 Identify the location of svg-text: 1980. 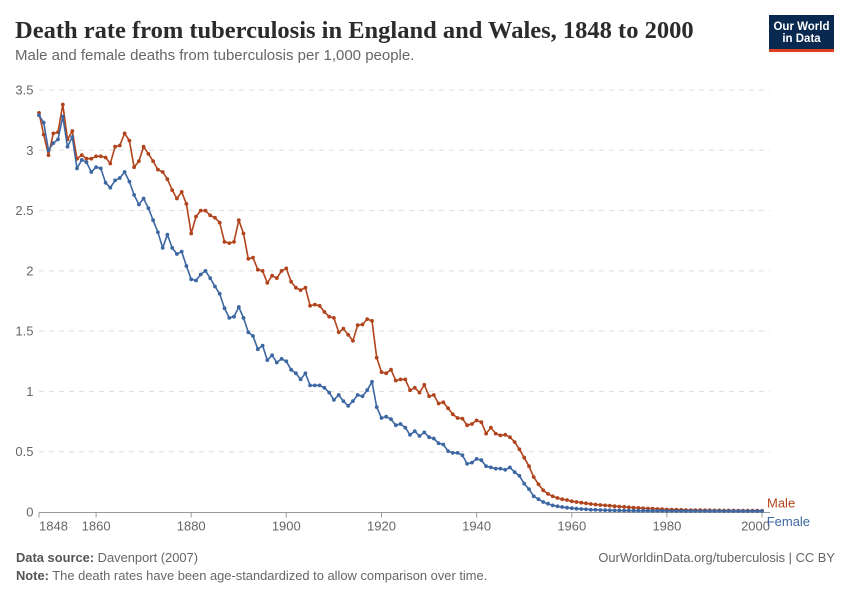
(666, 526).